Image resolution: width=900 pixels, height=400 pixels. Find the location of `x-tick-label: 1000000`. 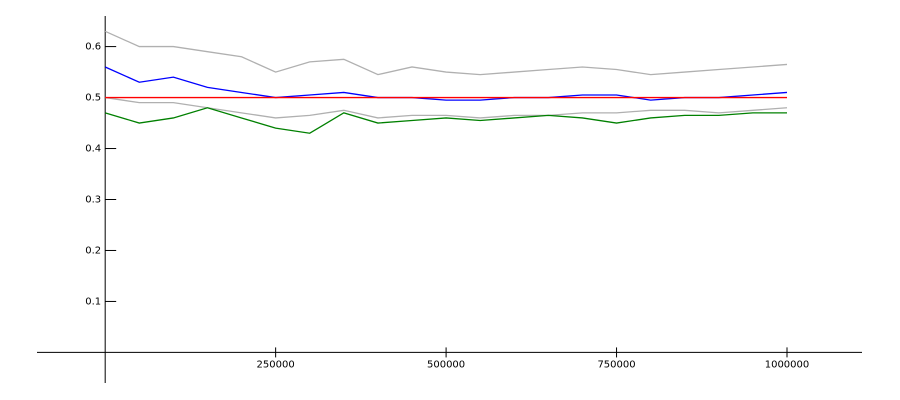

x-tick-label: 1000000 is located at coordinates (787, 364).